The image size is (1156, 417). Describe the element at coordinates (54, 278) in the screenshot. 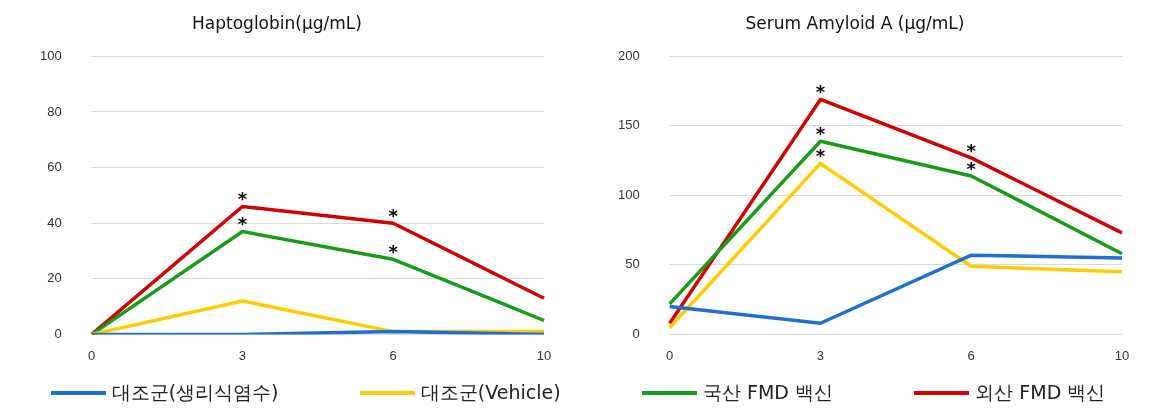

I see `y-tick-label: 20` at that location.